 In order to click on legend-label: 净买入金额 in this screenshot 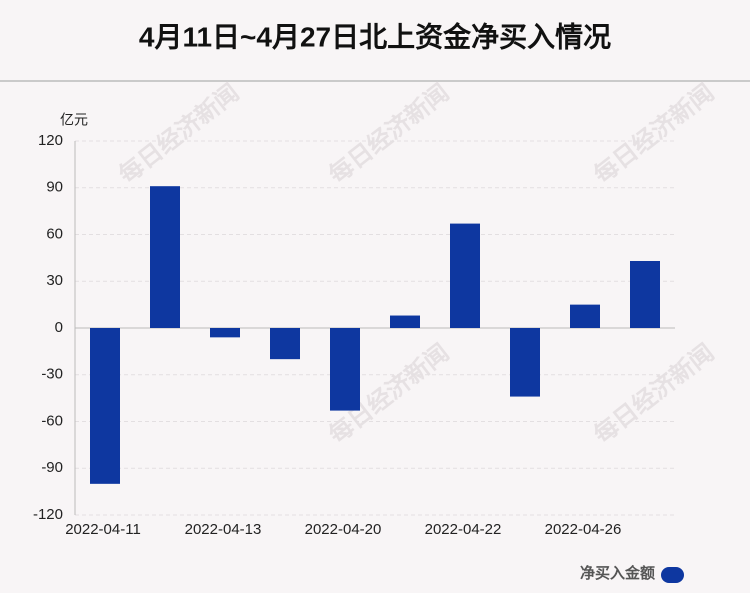, I will do `click(617, 573)`.